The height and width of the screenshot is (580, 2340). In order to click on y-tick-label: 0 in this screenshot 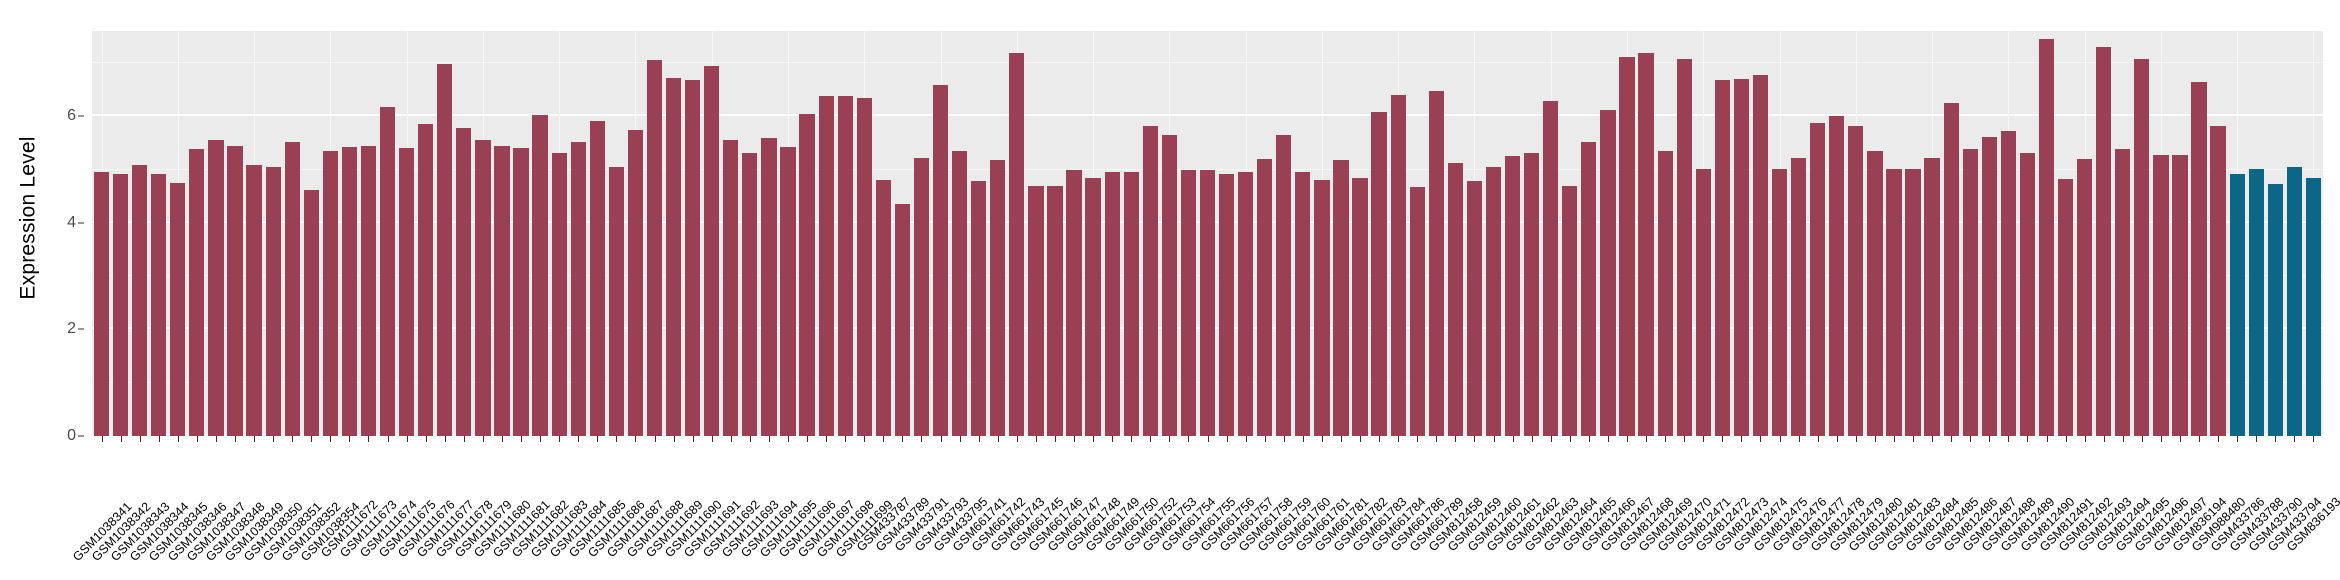, I will do `click(71, 435)`.